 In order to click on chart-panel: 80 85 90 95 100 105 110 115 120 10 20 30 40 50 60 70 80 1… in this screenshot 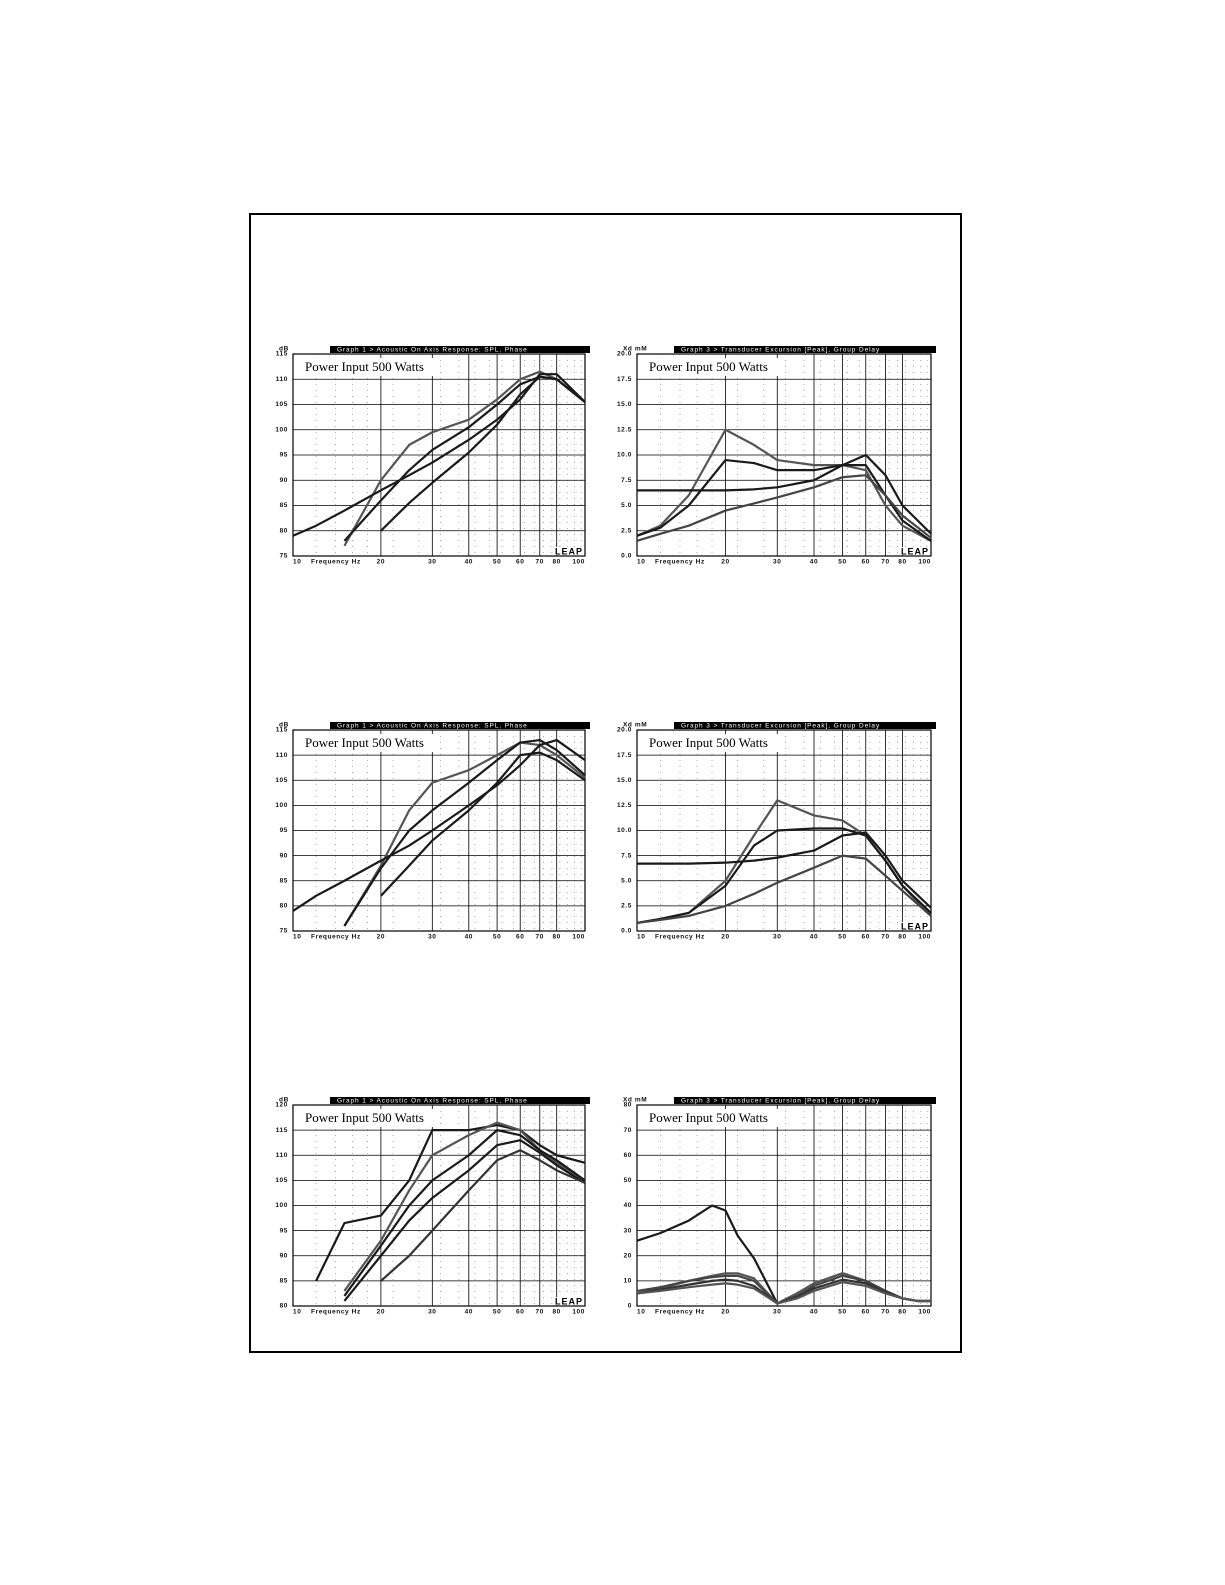, I will do `click(432, 1206)`.